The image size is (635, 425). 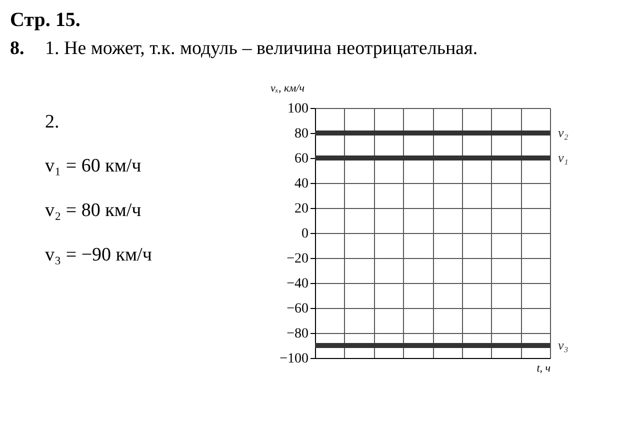 I want to click on y-tick-label: 0, so click(x=305, y=234).